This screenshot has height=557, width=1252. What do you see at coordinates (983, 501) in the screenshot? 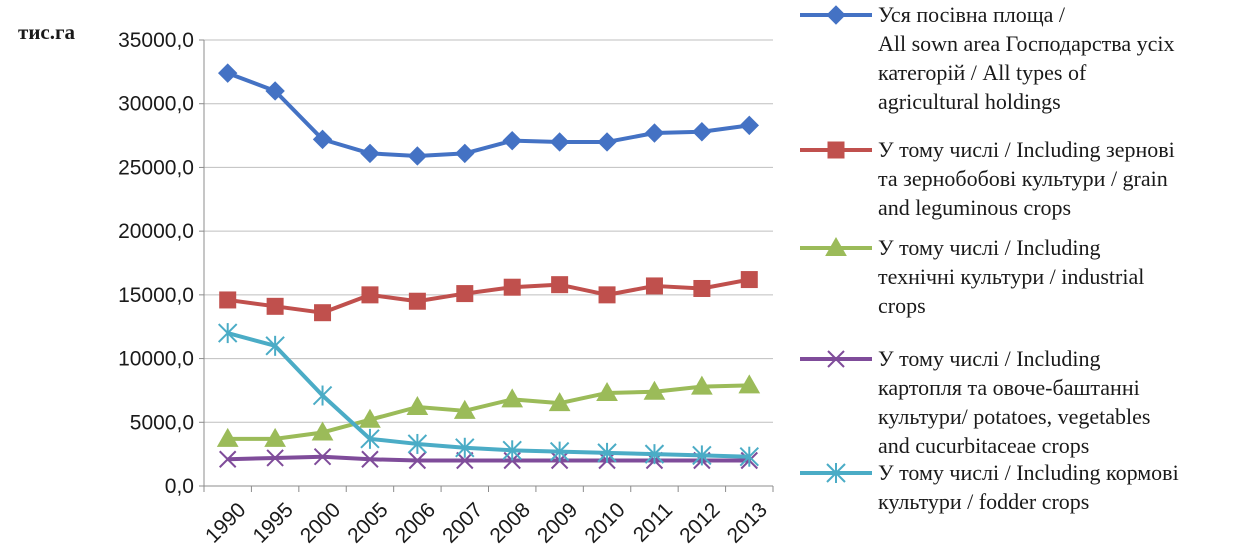
I see `legend-label: культури / fodder crops` at bounding box center [983, 501].